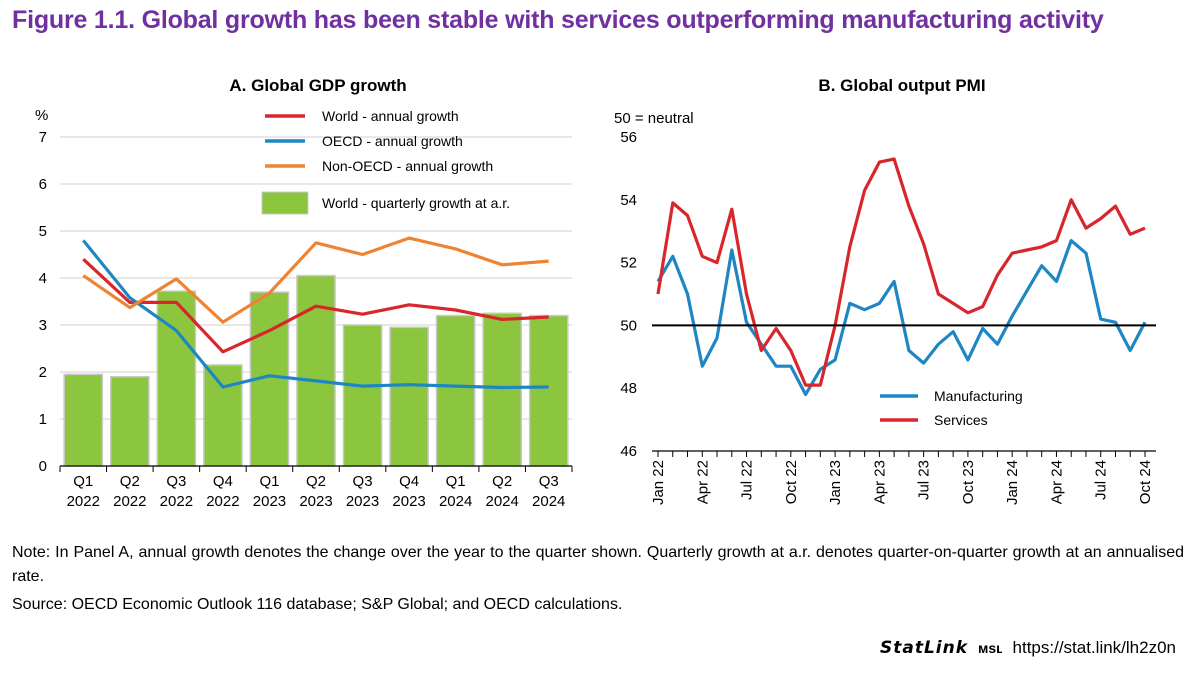 The image size is (1196, 677). What do you see at coordinates (43, 419) in the screenshot?
I see `panel-a-y-tick-label: 1` at bounding box center [43, 419].